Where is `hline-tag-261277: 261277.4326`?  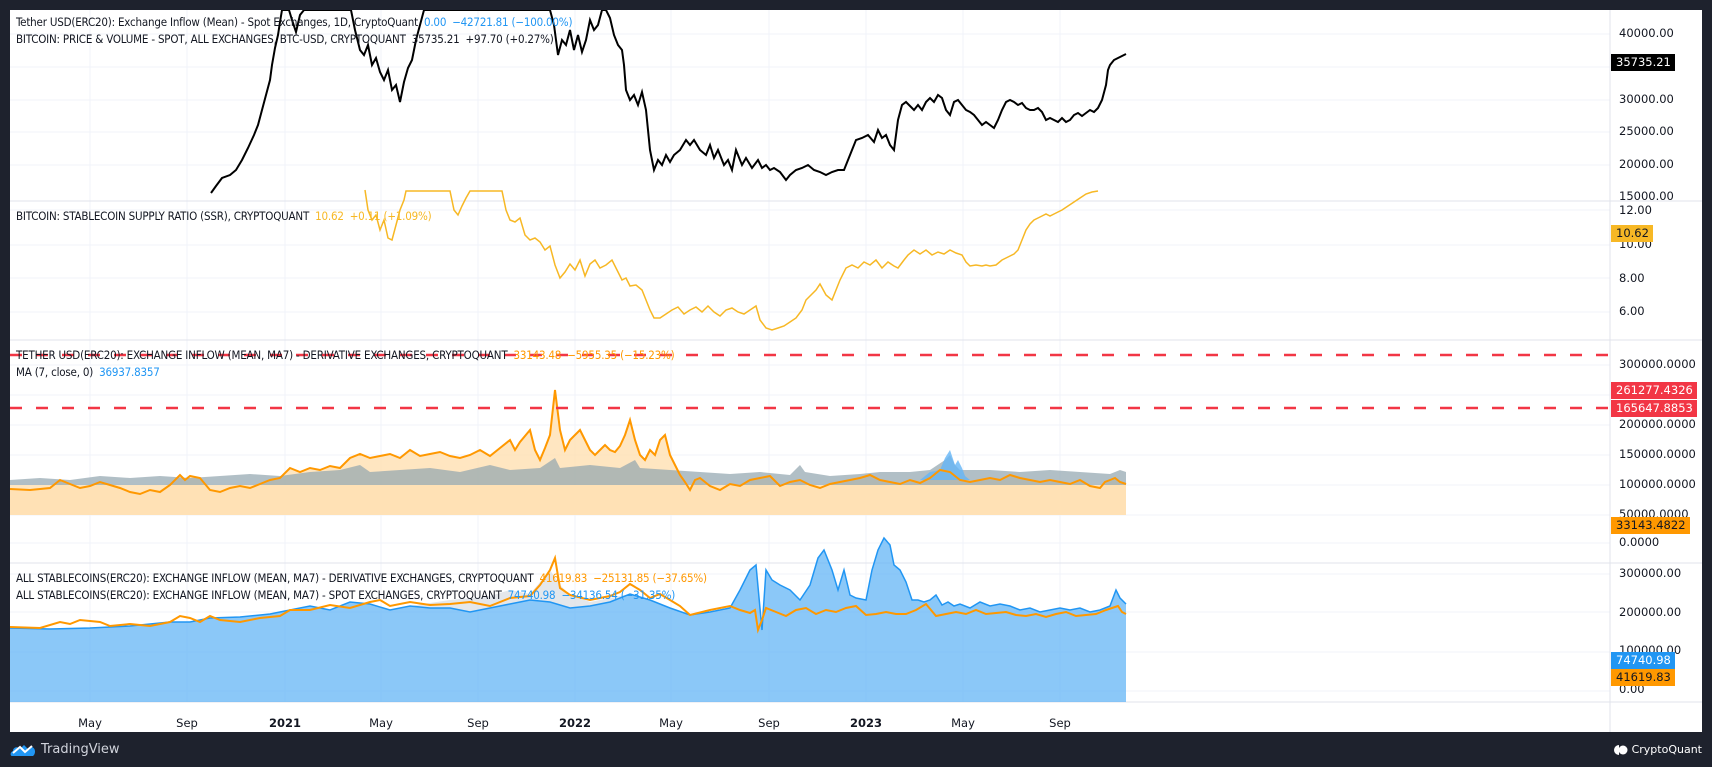 hline-tag-261277: 261277.4326 is located at coordinates (1654, 390).